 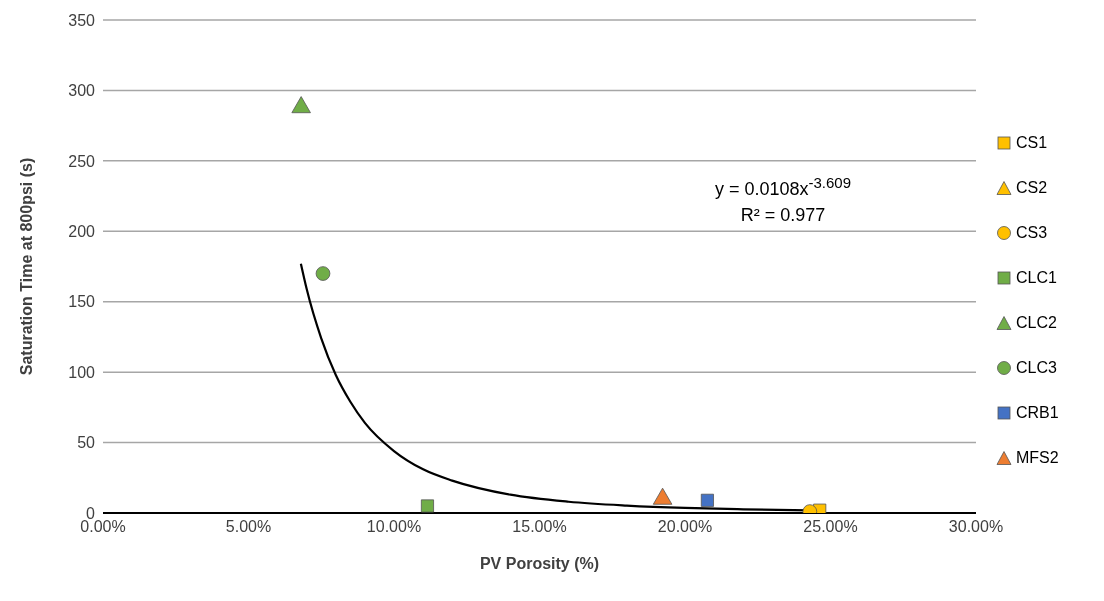 What do you see at coordinates (1032, 233) in the screenshot?
I see `legend-label: CS3` at bounding box center [1032, 233].